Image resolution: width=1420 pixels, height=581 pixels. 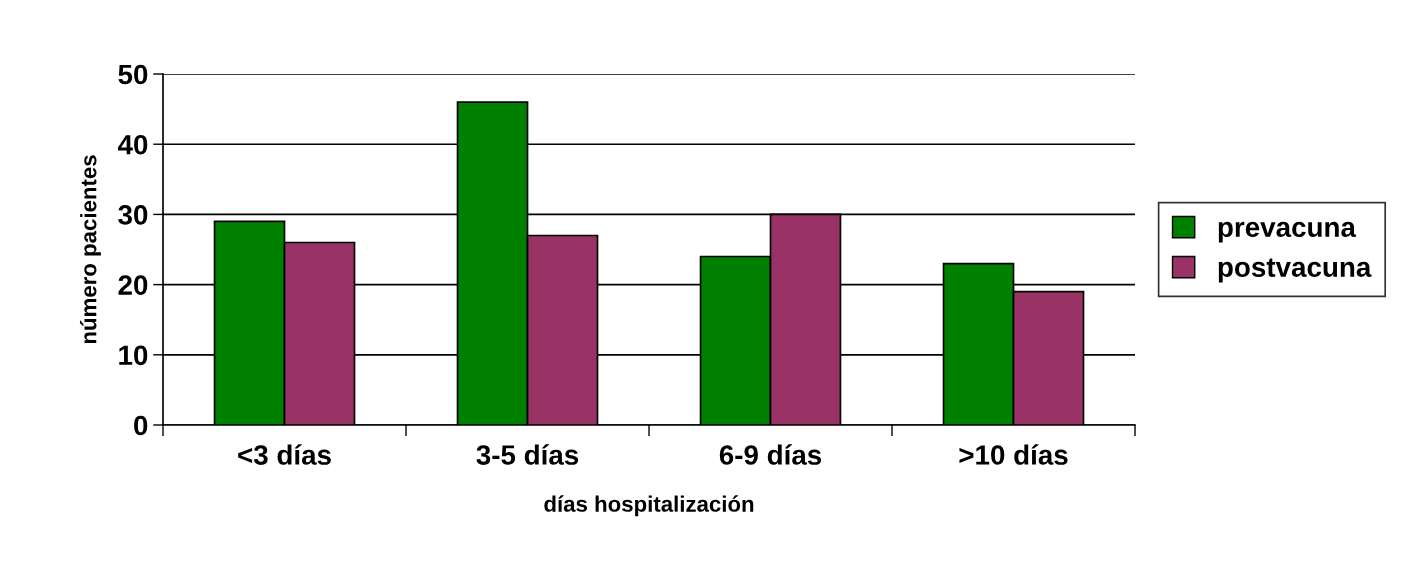 I want to click on y-tick-label: 20, so click(x=133, y=285).